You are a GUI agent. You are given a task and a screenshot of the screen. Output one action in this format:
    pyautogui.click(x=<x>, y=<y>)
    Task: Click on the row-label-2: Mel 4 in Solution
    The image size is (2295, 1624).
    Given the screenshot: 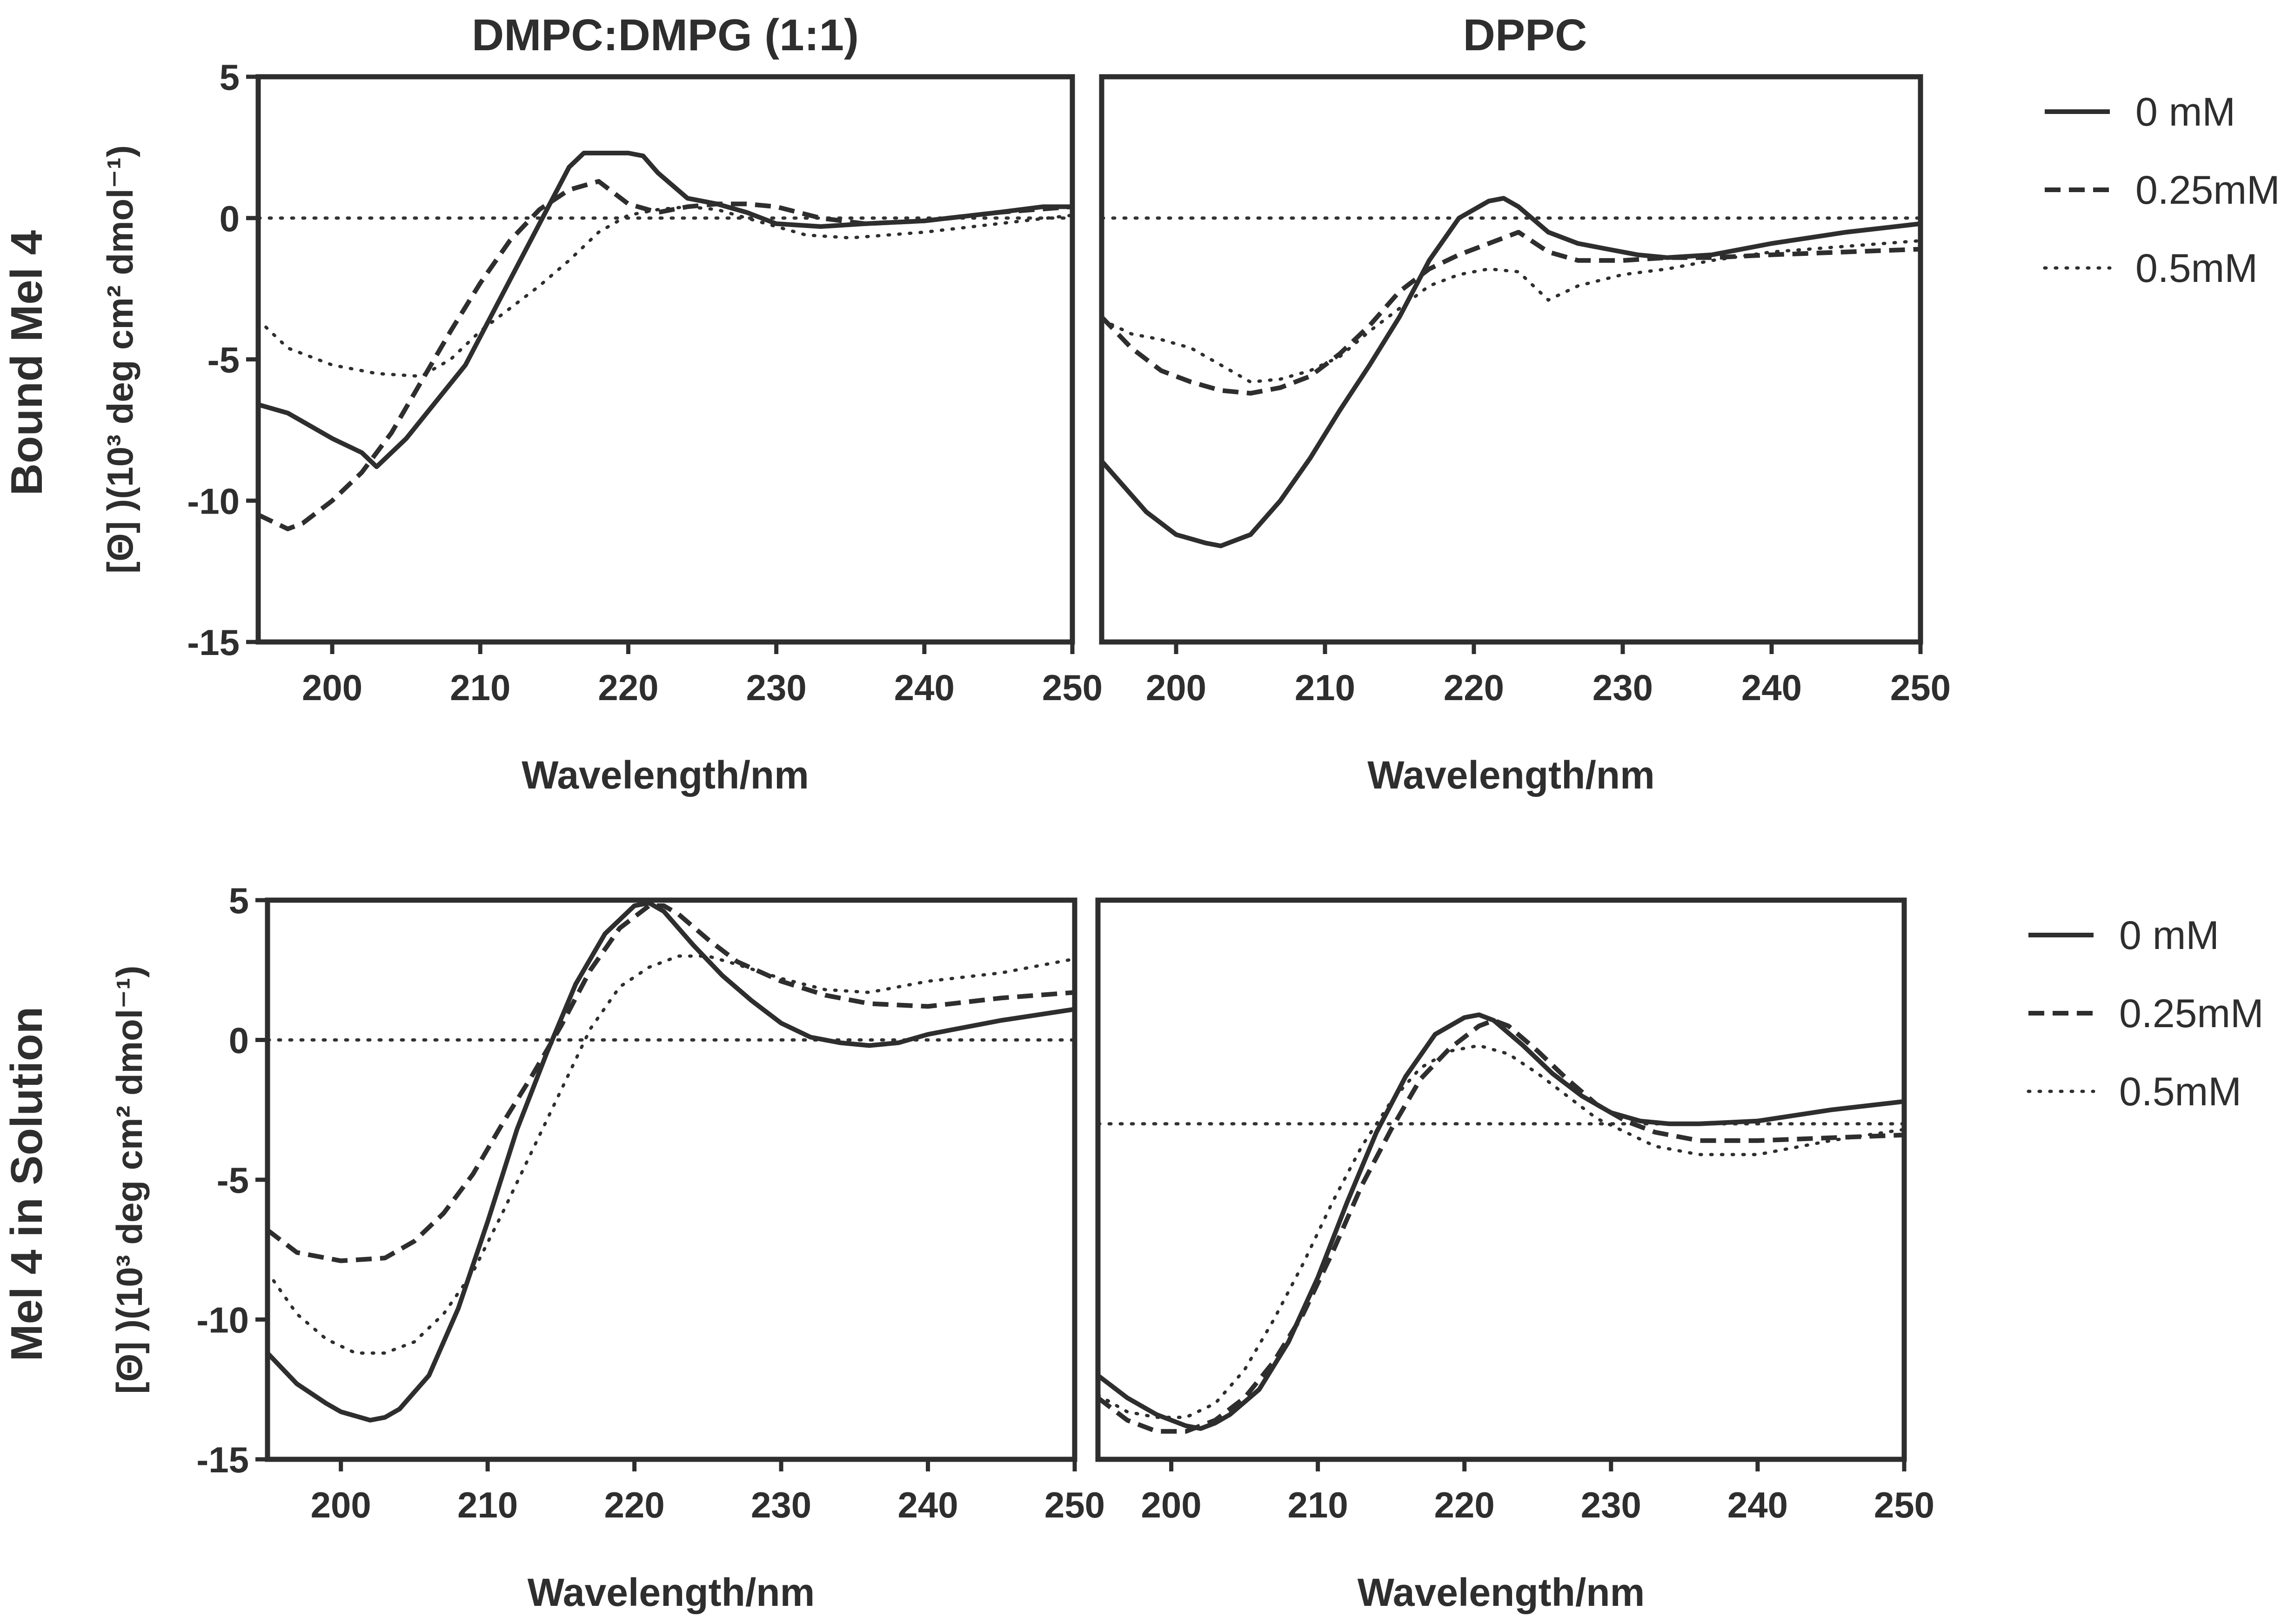 What is the action you would take?
    pyautogui.click(x=27, y=1185)
    